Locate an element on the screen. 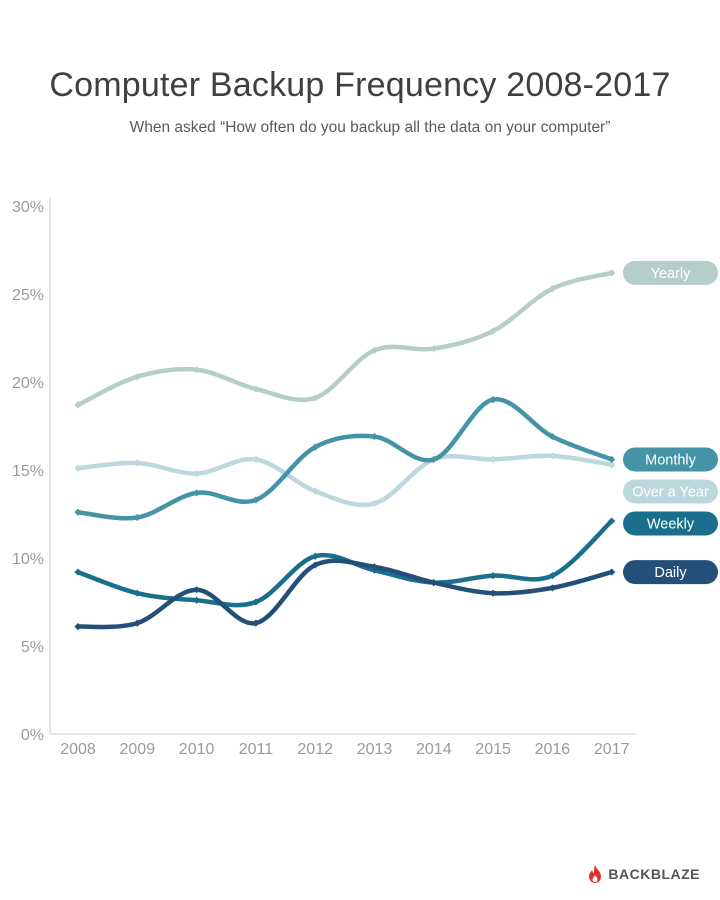 The height and width of the screenshot is (900, 720). series-label-weekly: Weekly is located at coordinates (671, 524).